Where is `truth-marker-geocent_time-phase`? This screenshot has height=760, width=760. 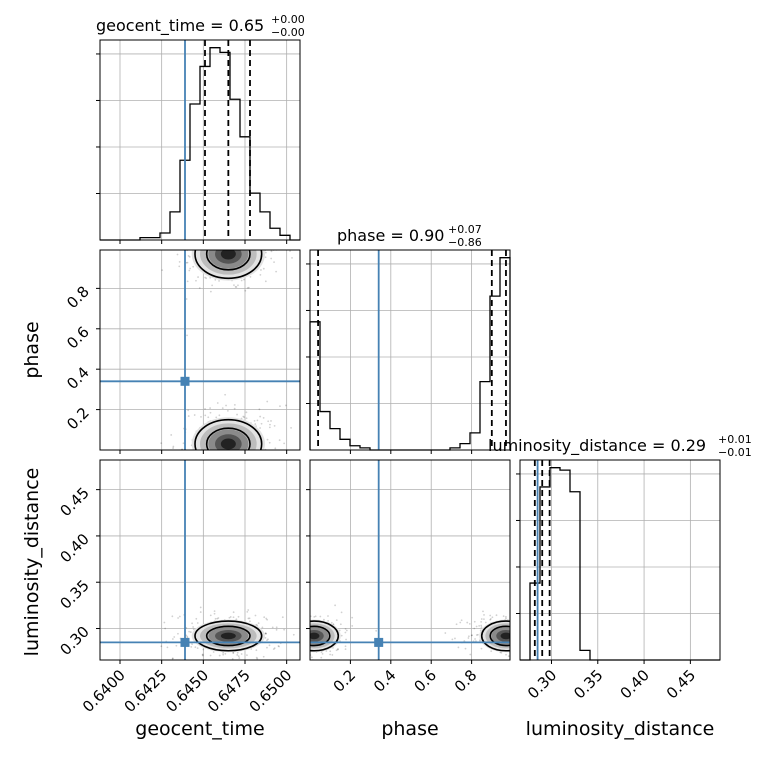 truth-marker-geocent_time-phase is located at coordinates (185, 381).